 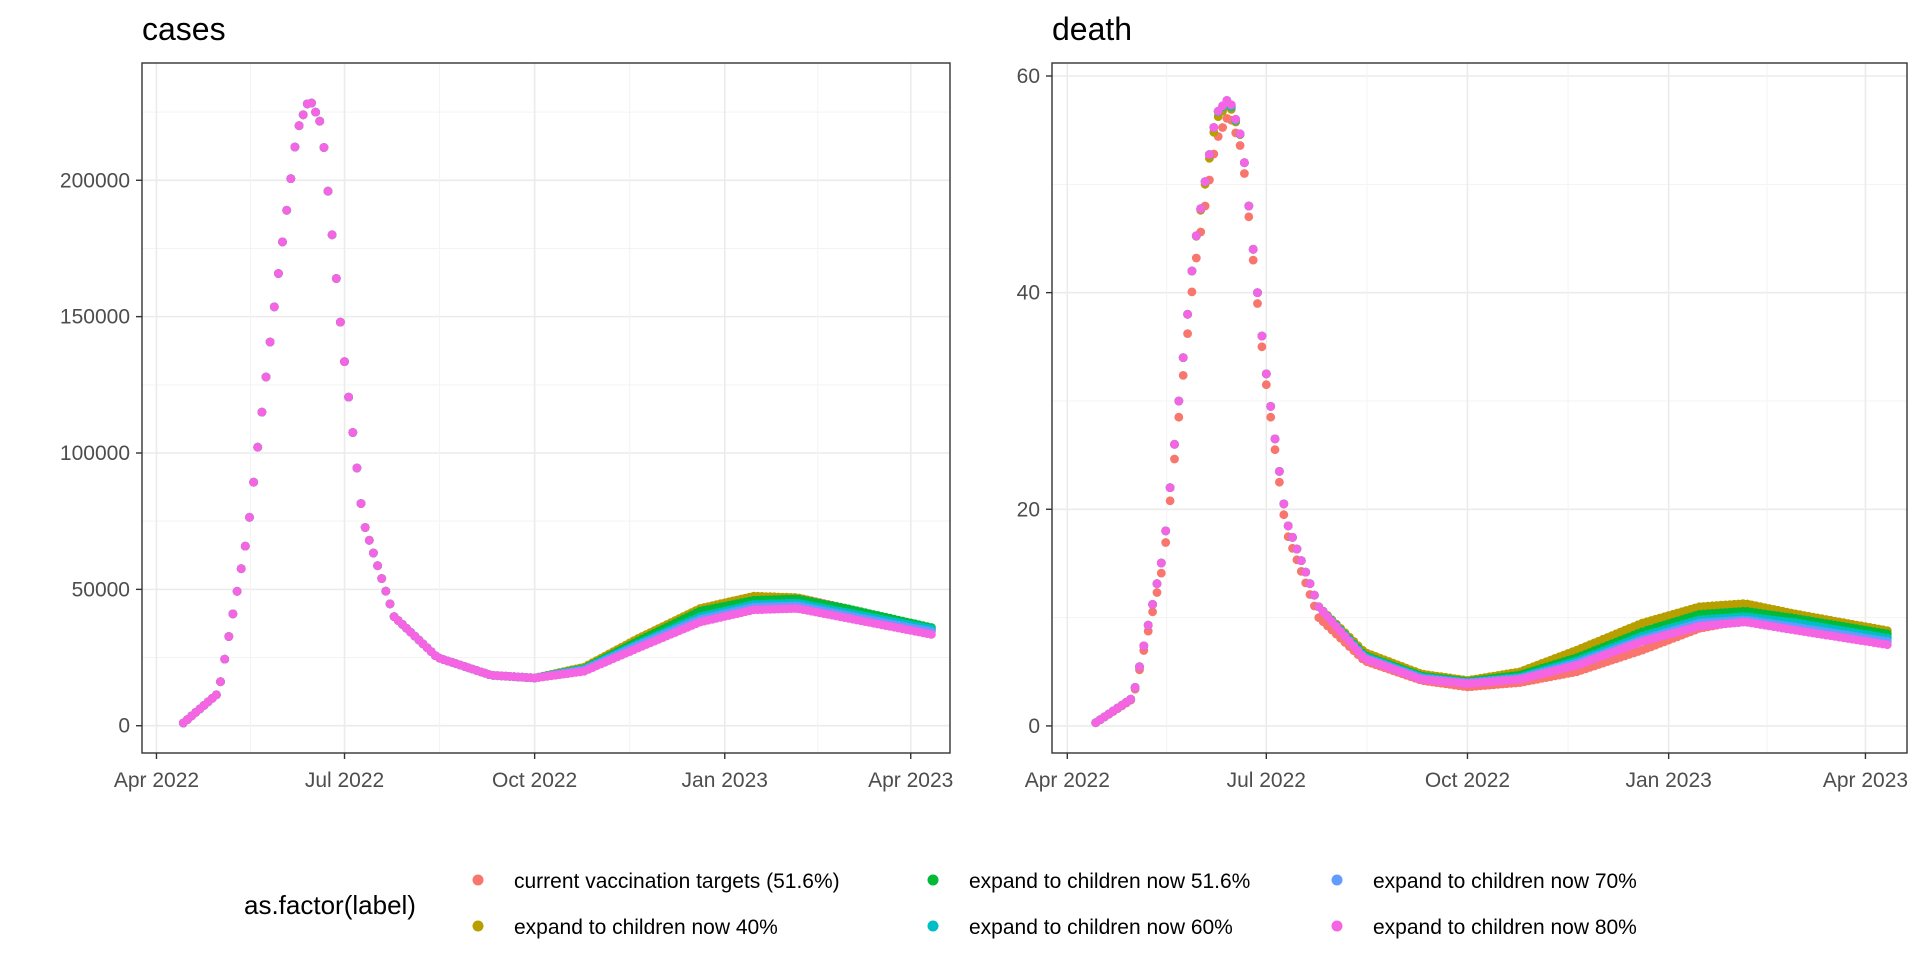 I want to click on cases-title: cases, so click(x=184, y=29).